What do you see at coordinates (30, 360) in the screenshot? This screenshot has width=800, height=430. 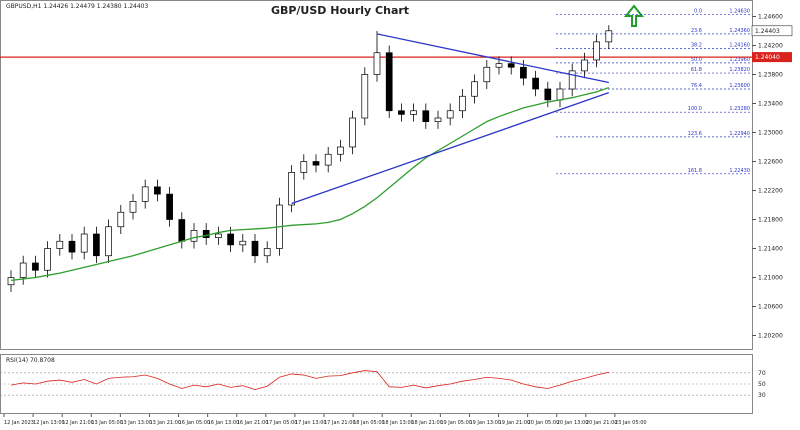 I see `rsi-label: RSI(14) 70.8708` at bounding box center [30, 360].